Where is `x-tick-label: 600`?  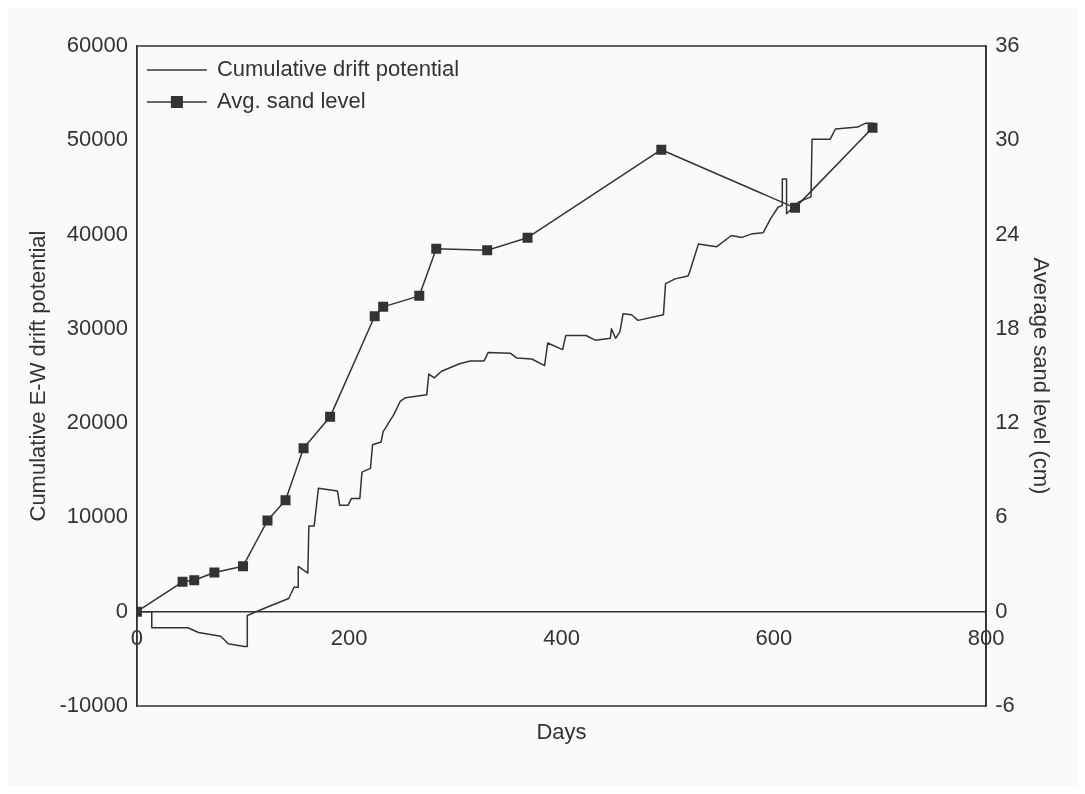 x-tick-label: 600 is located at coordinates (774, 637).